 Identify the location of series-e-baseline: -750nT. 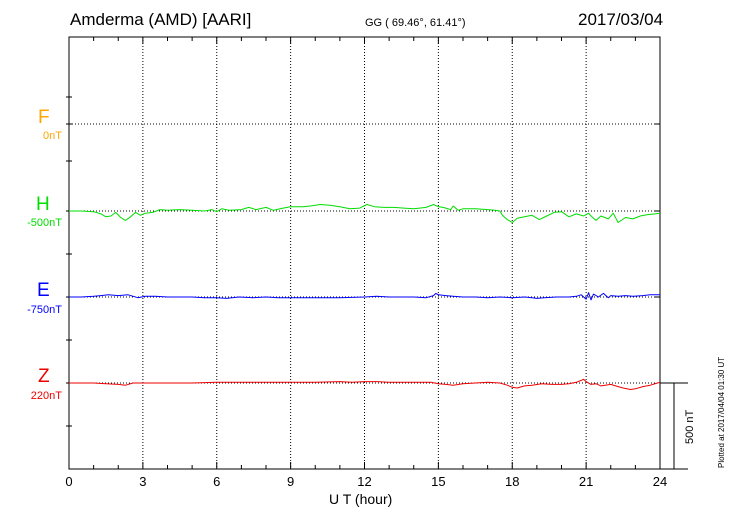
(44, 310).